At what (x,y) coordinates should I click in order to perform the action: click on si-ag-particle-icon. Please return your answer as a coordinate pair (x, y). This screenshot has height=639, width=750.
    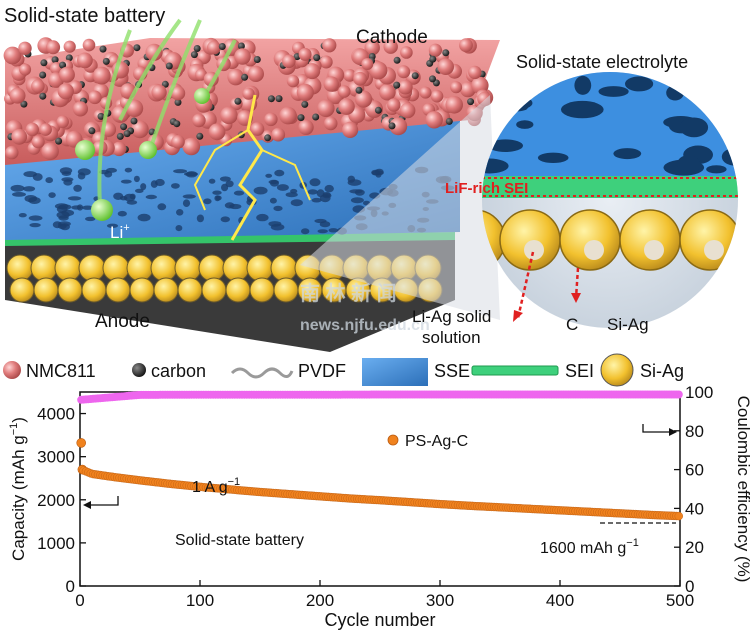
    Looking at the image, I should click on (617, 370).